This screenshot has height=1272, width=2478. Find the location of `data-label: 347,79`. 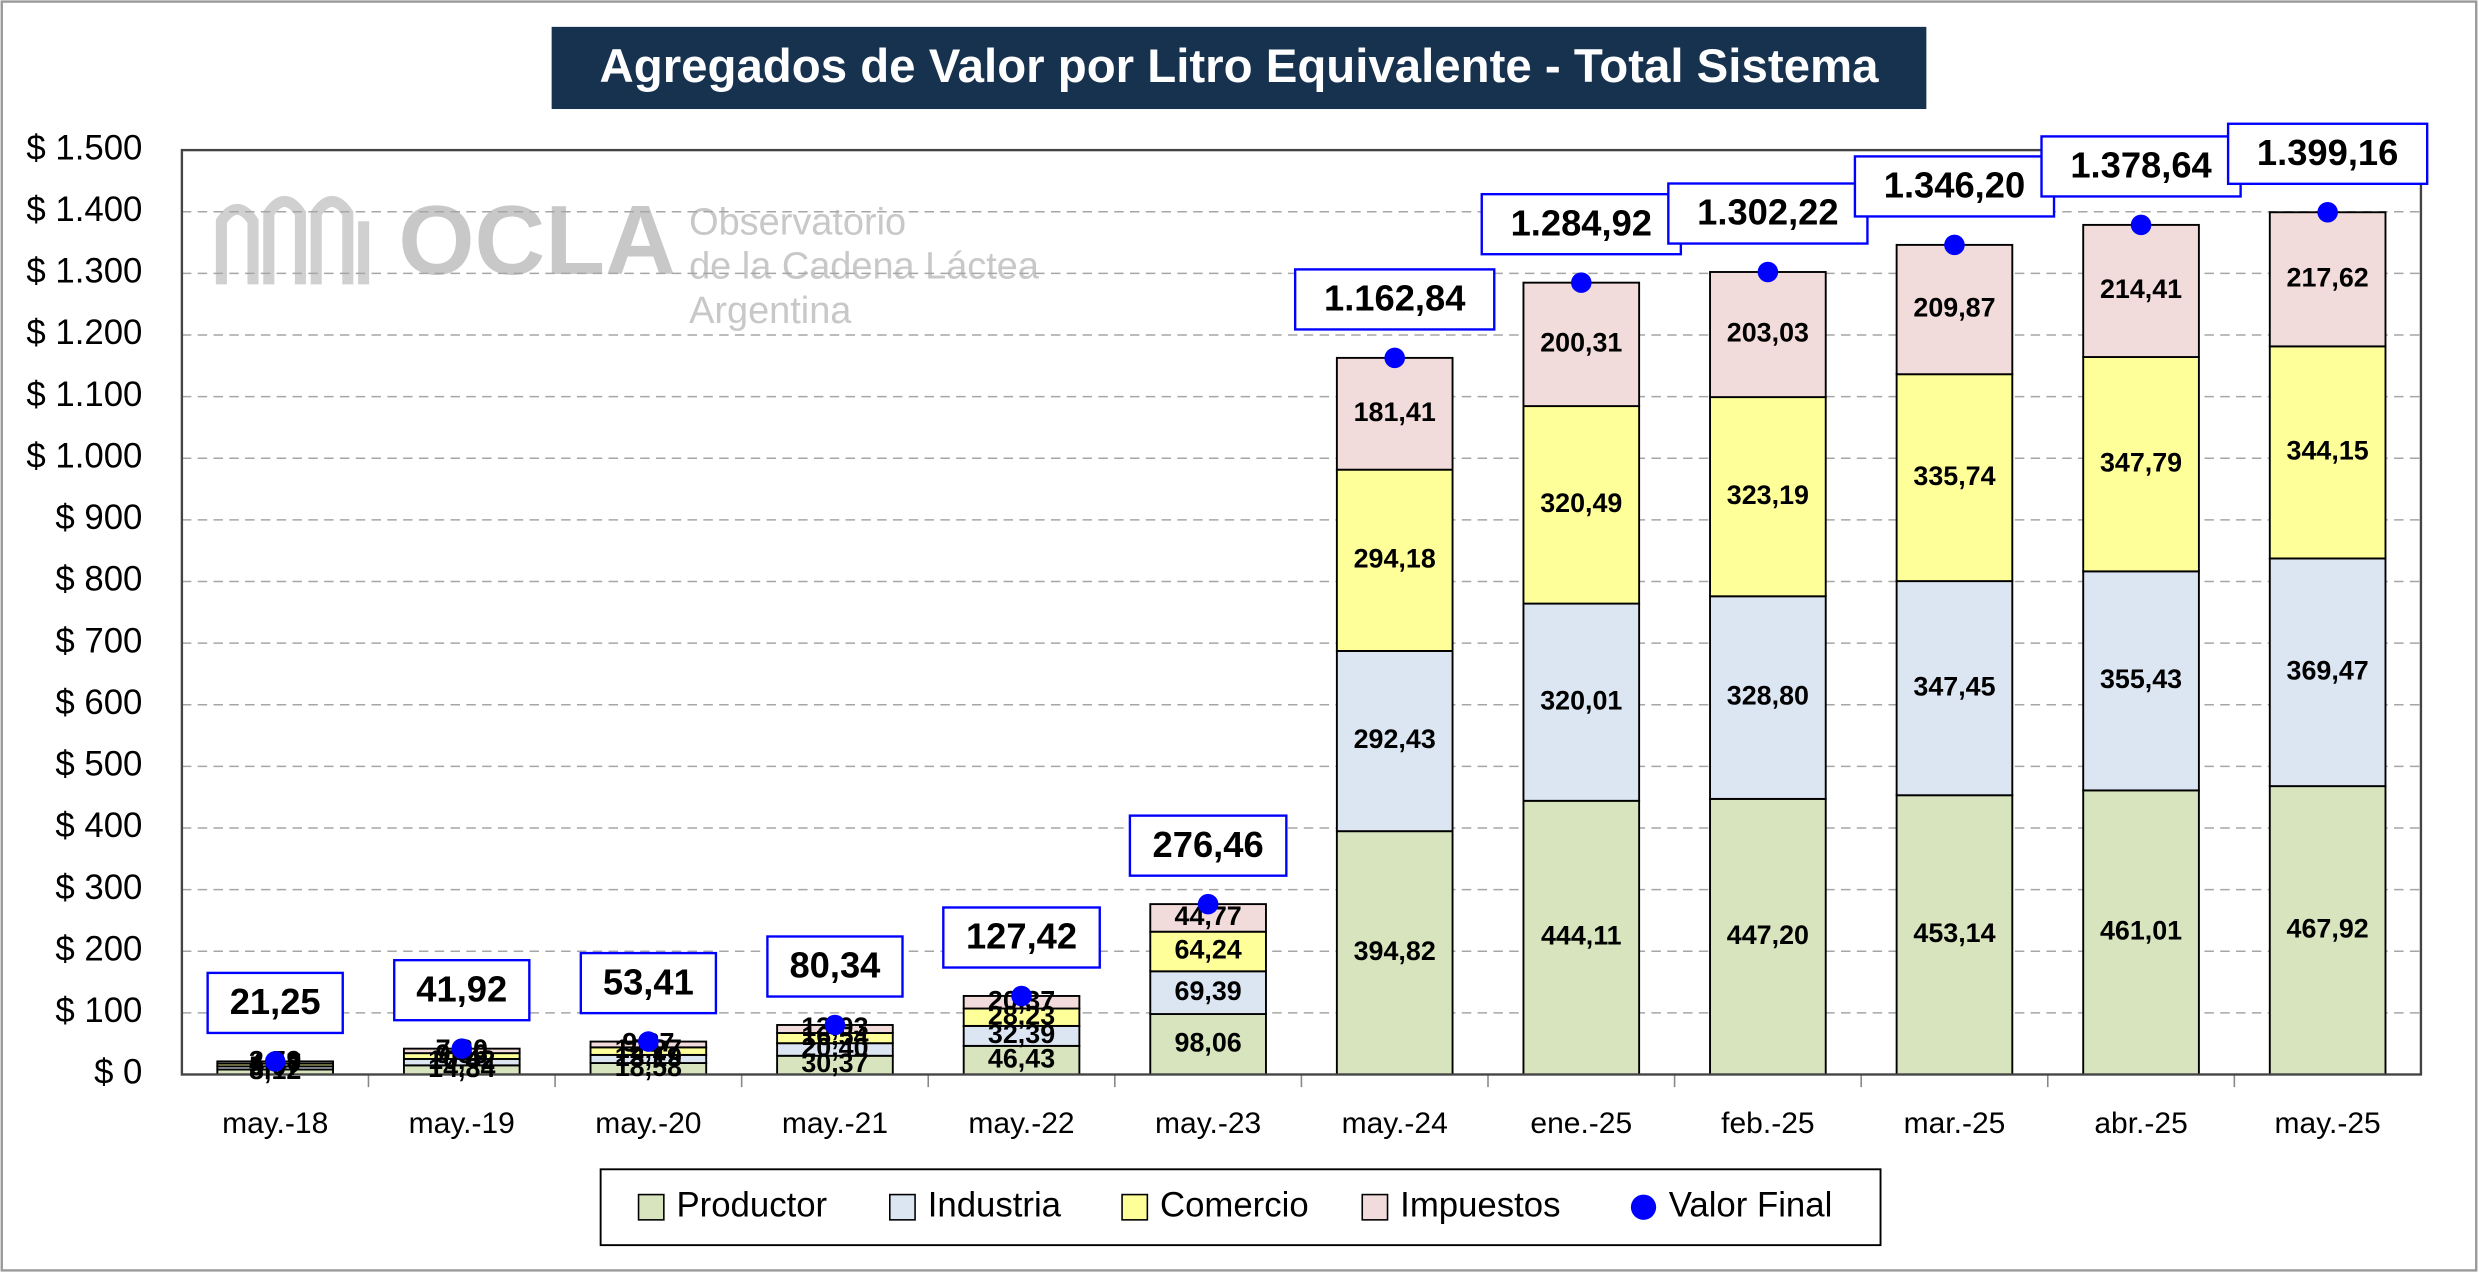

data-label: 347,79 is located at coordinates (2141, 462).